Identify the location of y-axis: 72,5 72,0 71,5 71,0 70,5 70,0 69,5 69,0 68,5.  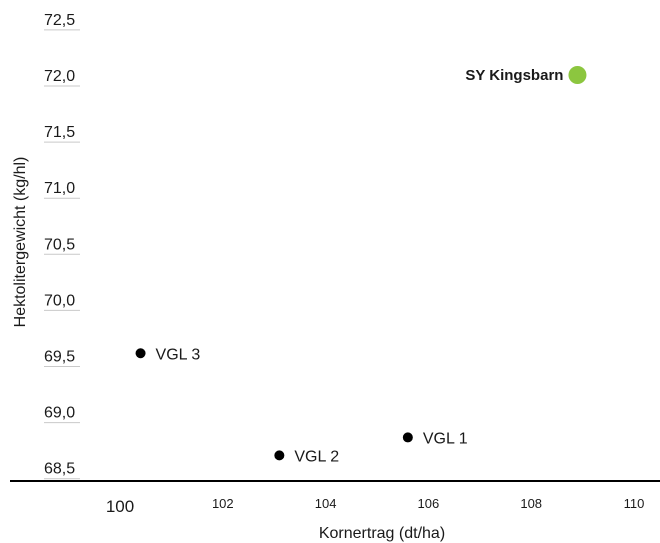
(62, 246).